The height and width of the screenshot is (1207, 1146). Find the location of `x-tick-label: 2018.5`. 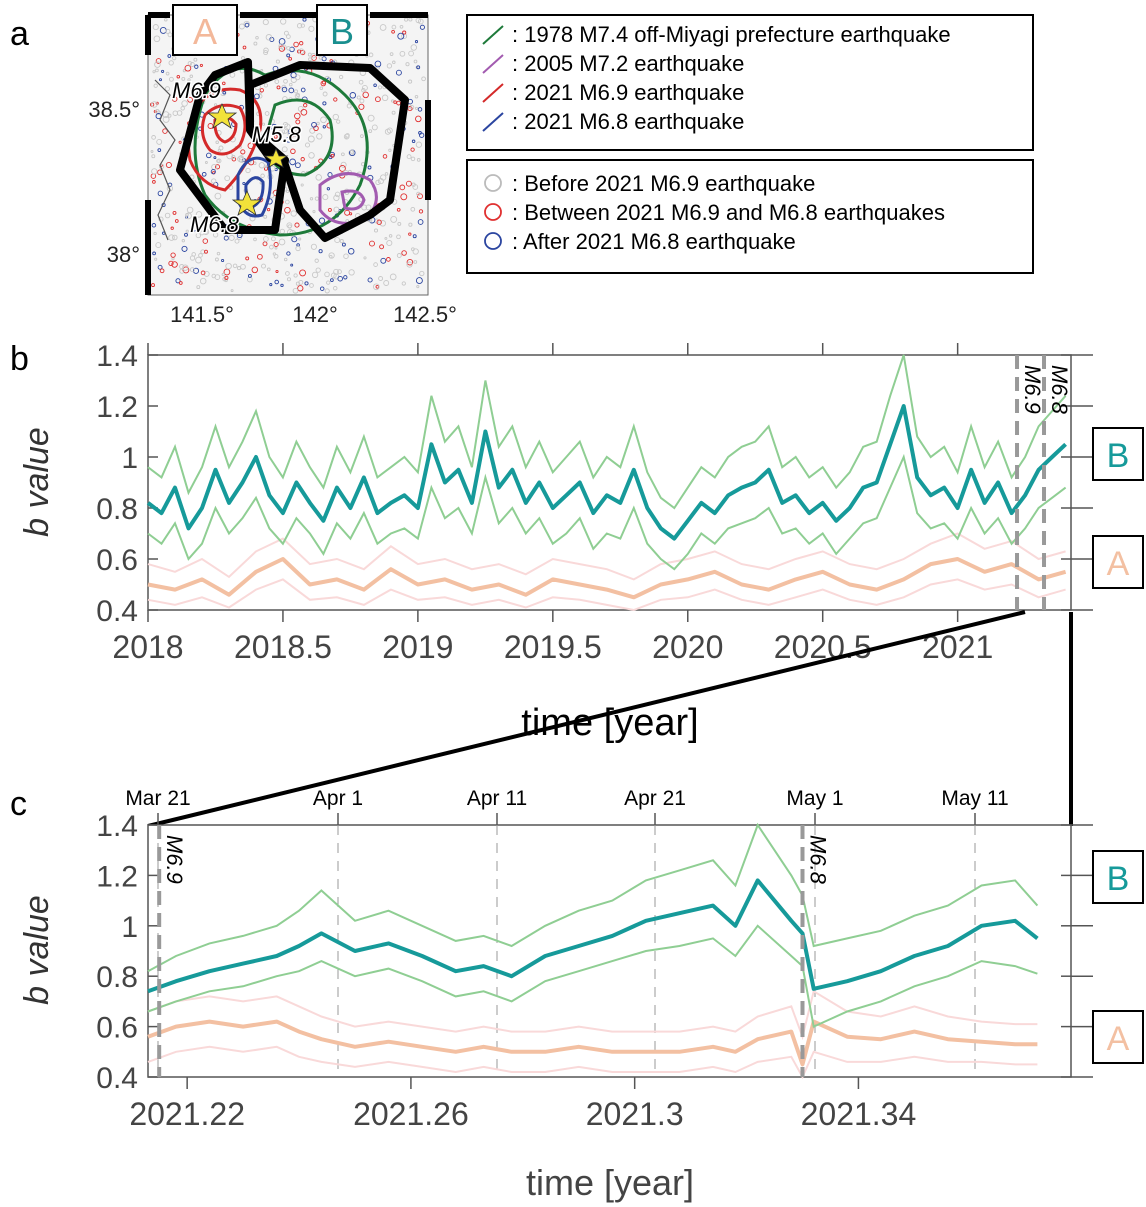

x-tick-label: 2018.5 is located at coordinates (283, 647).